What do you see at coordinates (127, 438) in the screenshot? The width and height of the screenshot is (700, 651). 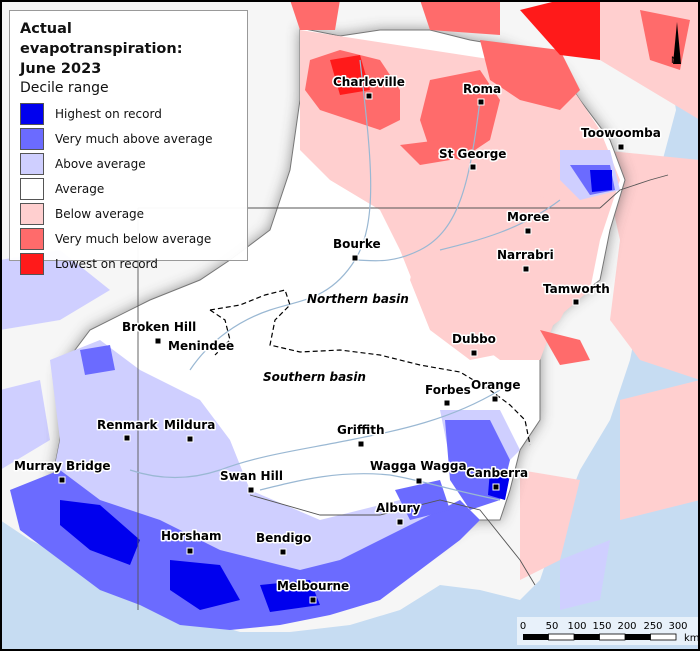 I see `town-marker-renmark` at bounding box center [127, 438].